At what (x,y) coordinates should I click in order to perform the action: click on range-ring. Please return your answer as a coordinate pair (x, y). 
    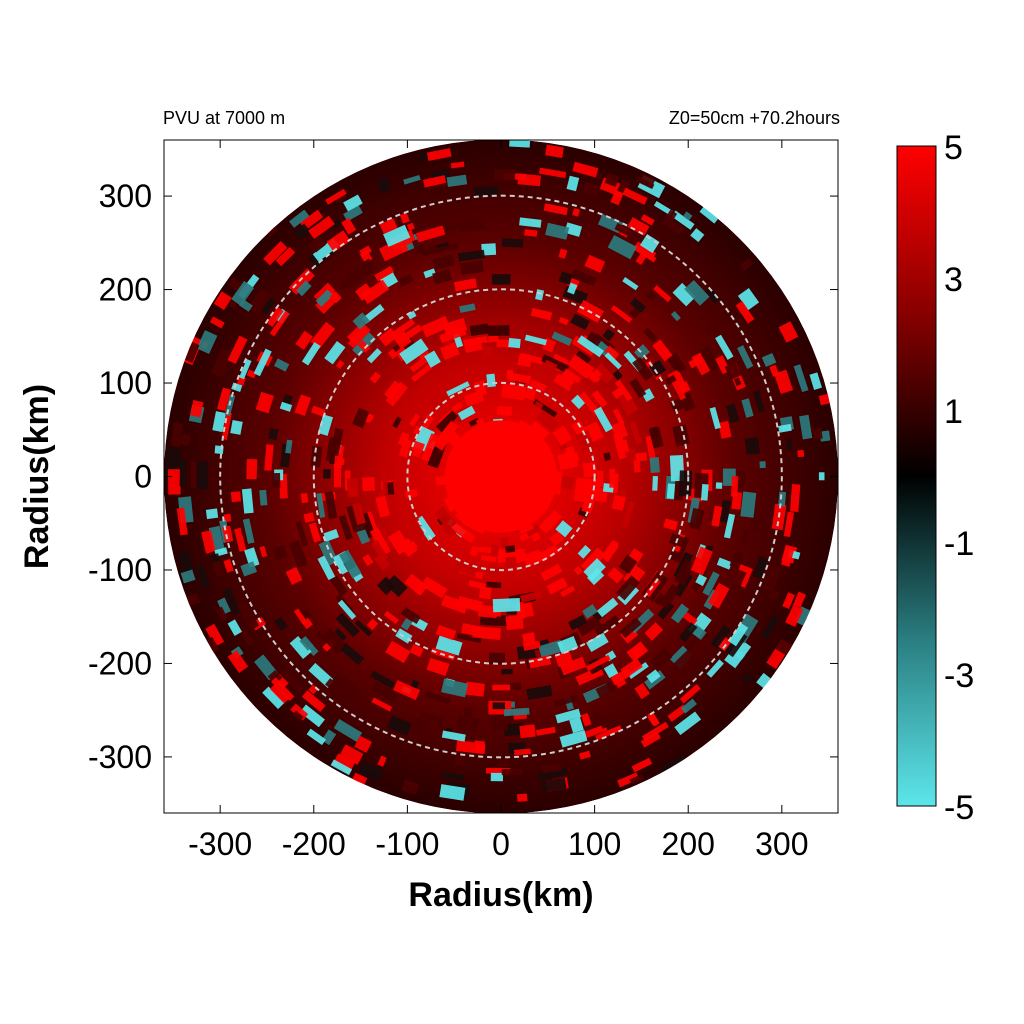
    Looking at the image, I should click on (501, 476).